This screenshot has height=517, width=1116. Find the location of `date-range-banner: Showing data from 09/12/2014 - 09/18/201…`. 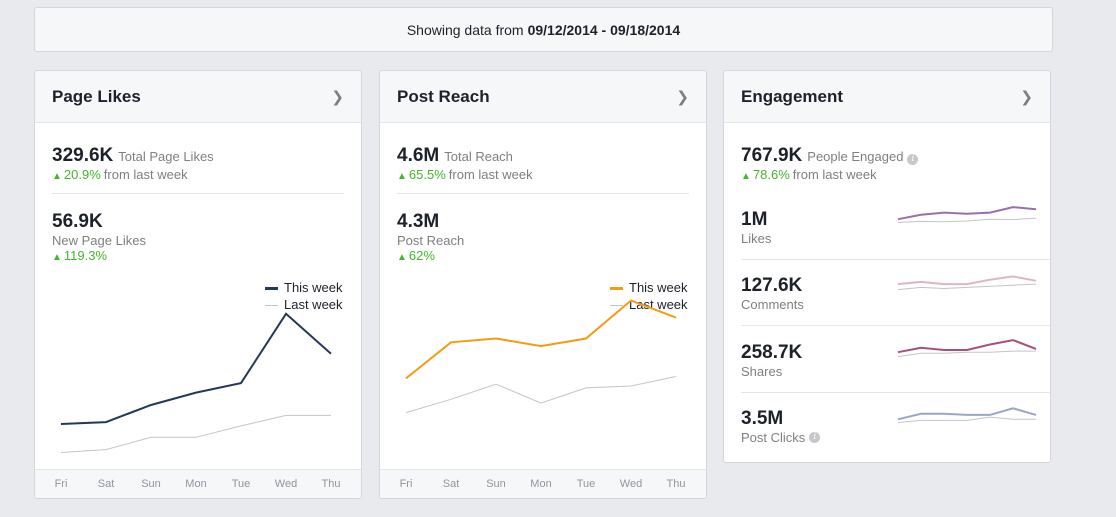

date-range-banner: Showing data from 09/12/2014 - 09/18/201… is located at coordinates (543, 29).